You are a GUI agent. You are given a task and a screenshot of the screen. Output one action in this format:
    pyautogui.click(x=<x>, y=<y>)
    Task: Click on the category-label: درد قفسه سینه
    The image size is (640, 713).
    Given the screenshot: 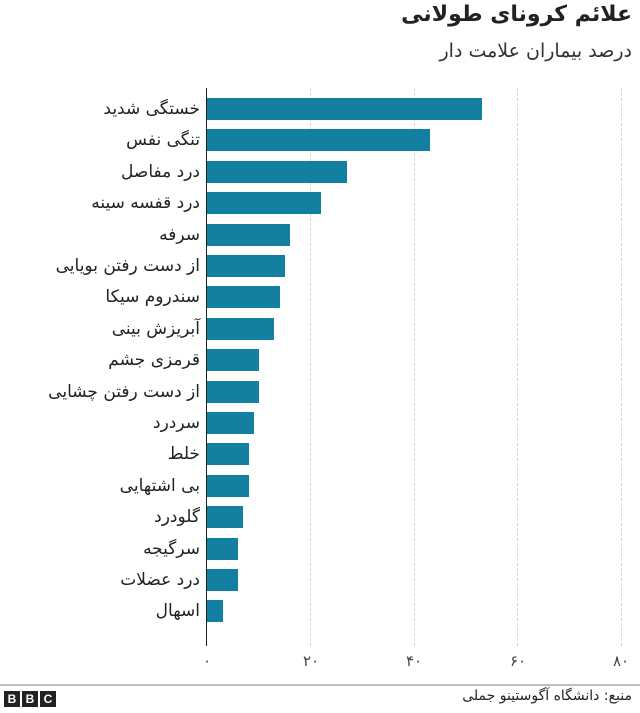 What is the action you would take?
    pyautogui.click(x=145, y=203)
    